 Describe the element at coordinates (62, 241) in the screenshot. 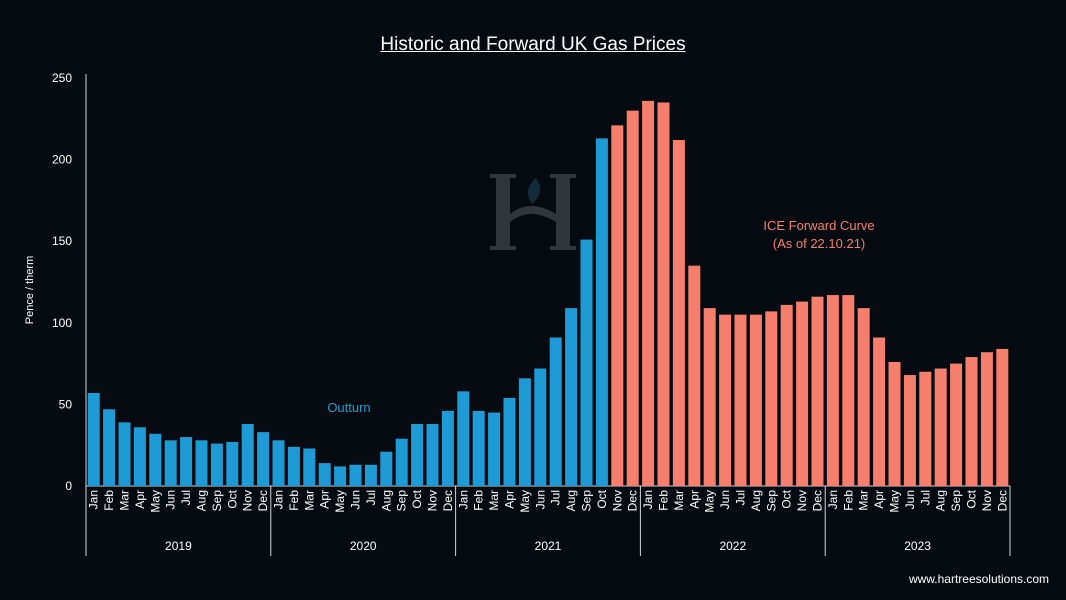

I see `y-tick-label: 150` at that location.